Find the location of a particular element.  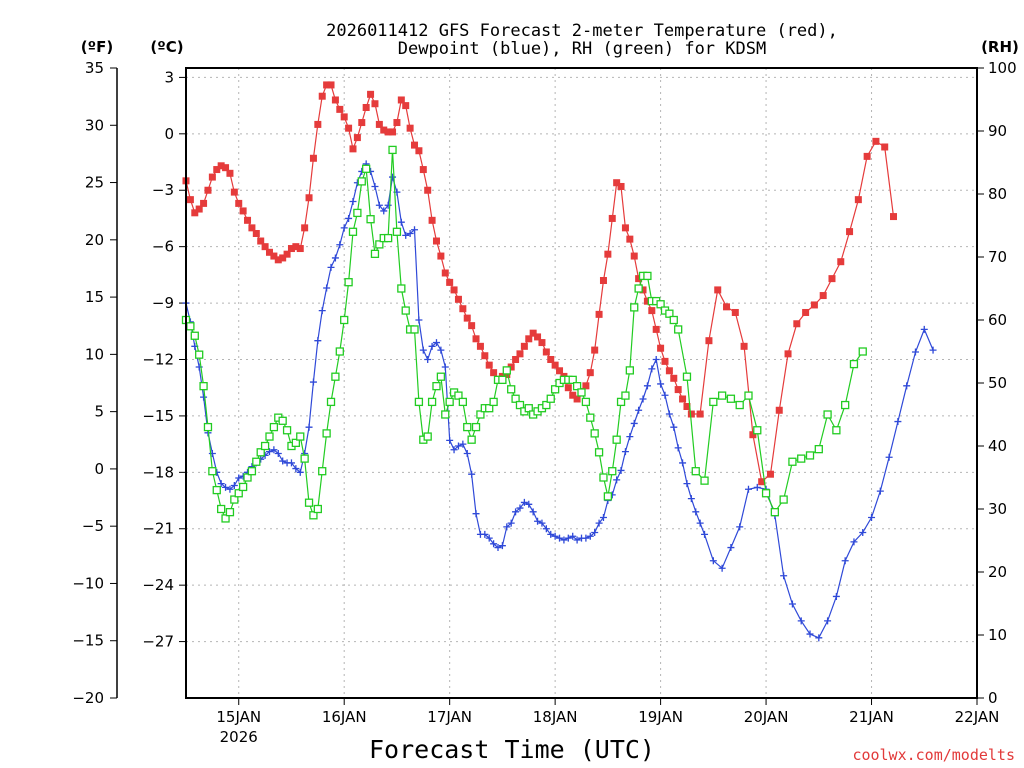

fahrenheit-tick-label: 5 is located at coordinates (99, 412).